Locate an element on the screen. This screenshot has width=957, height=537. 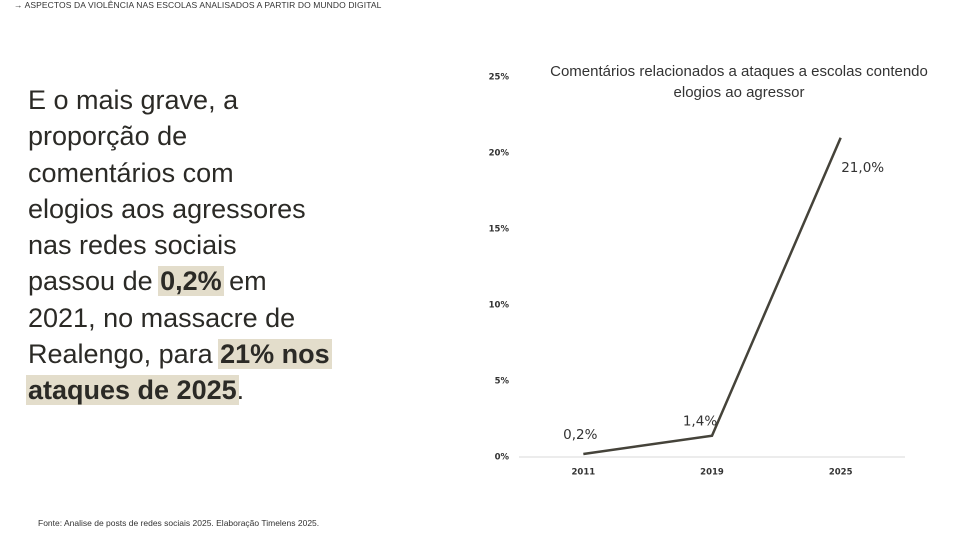
text-segment: . is located at coordinates (240, 390).